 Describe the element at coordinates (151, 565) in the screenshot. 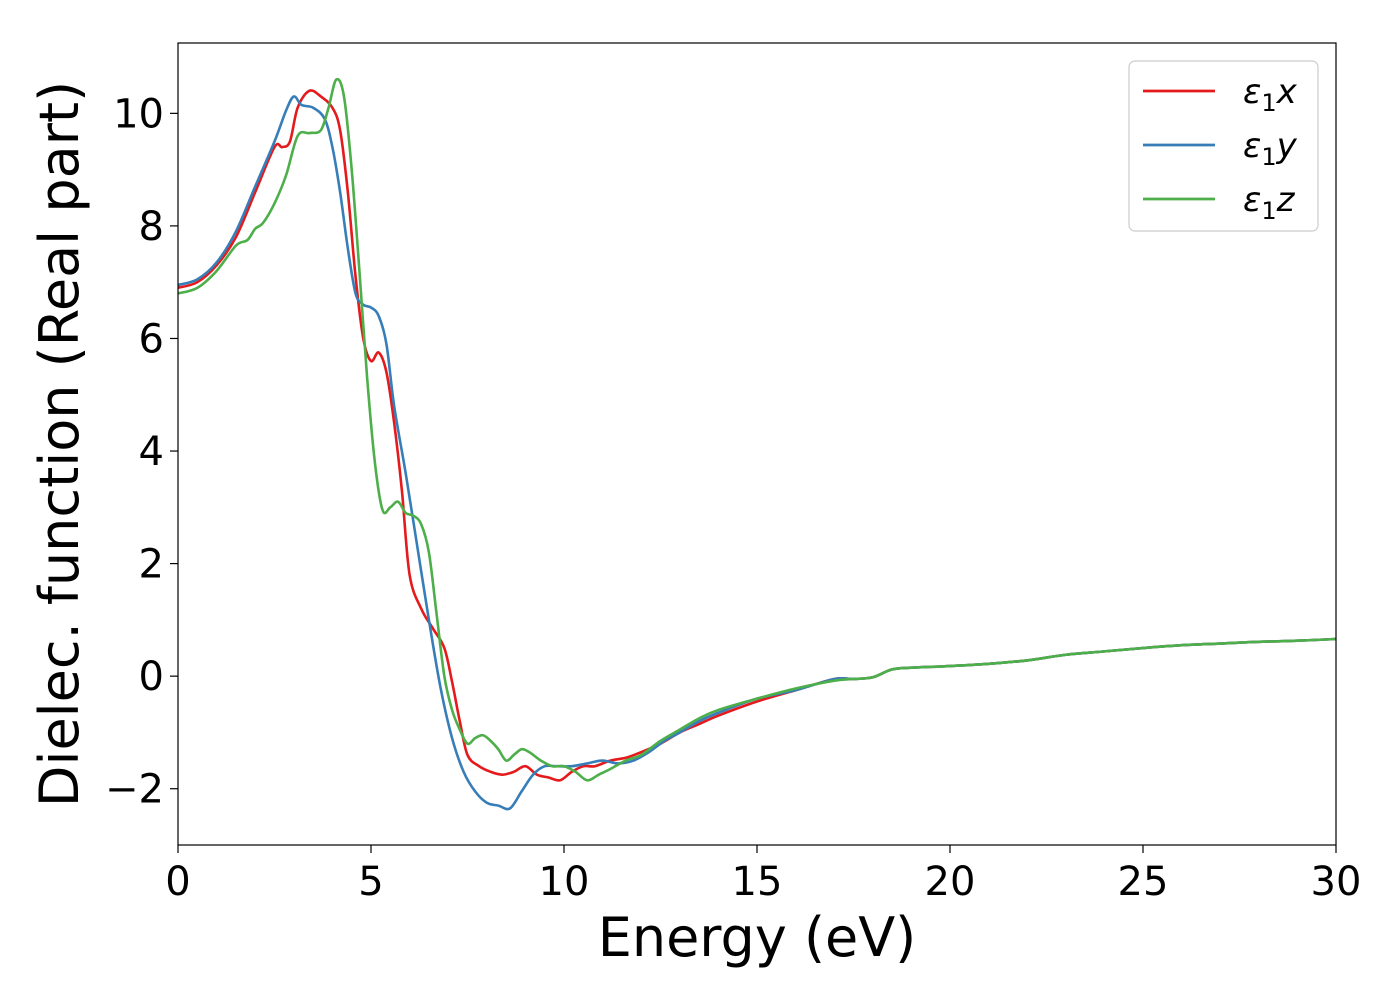

I see `y-tick-label: 2` at that location.